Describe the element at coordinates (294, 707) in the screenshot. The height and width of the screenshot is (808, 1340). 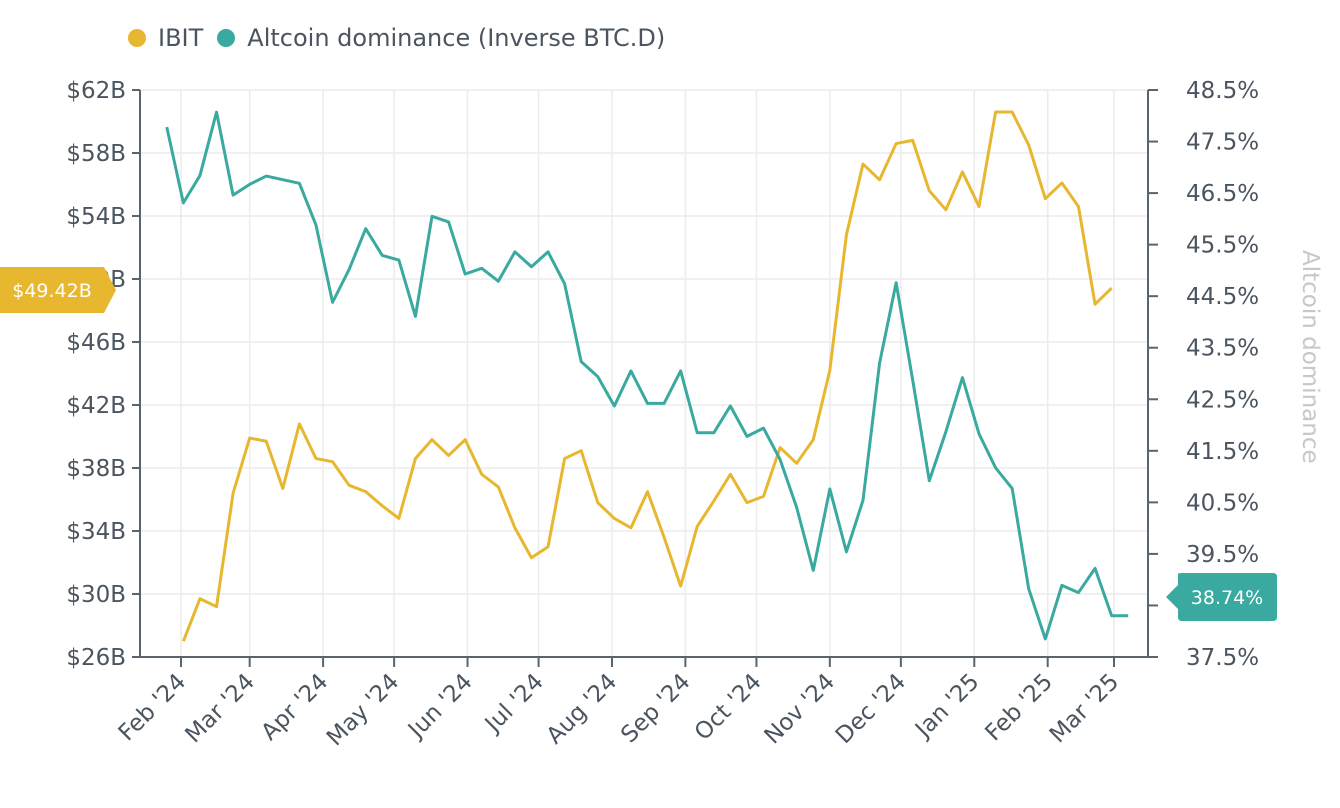
I see `x-tick-label: Apr '24` at that location.